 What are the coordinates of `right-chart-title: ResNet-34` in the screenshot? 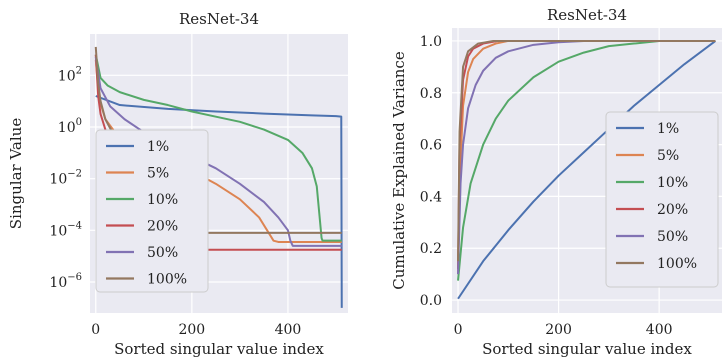 It's located at (587, 15).